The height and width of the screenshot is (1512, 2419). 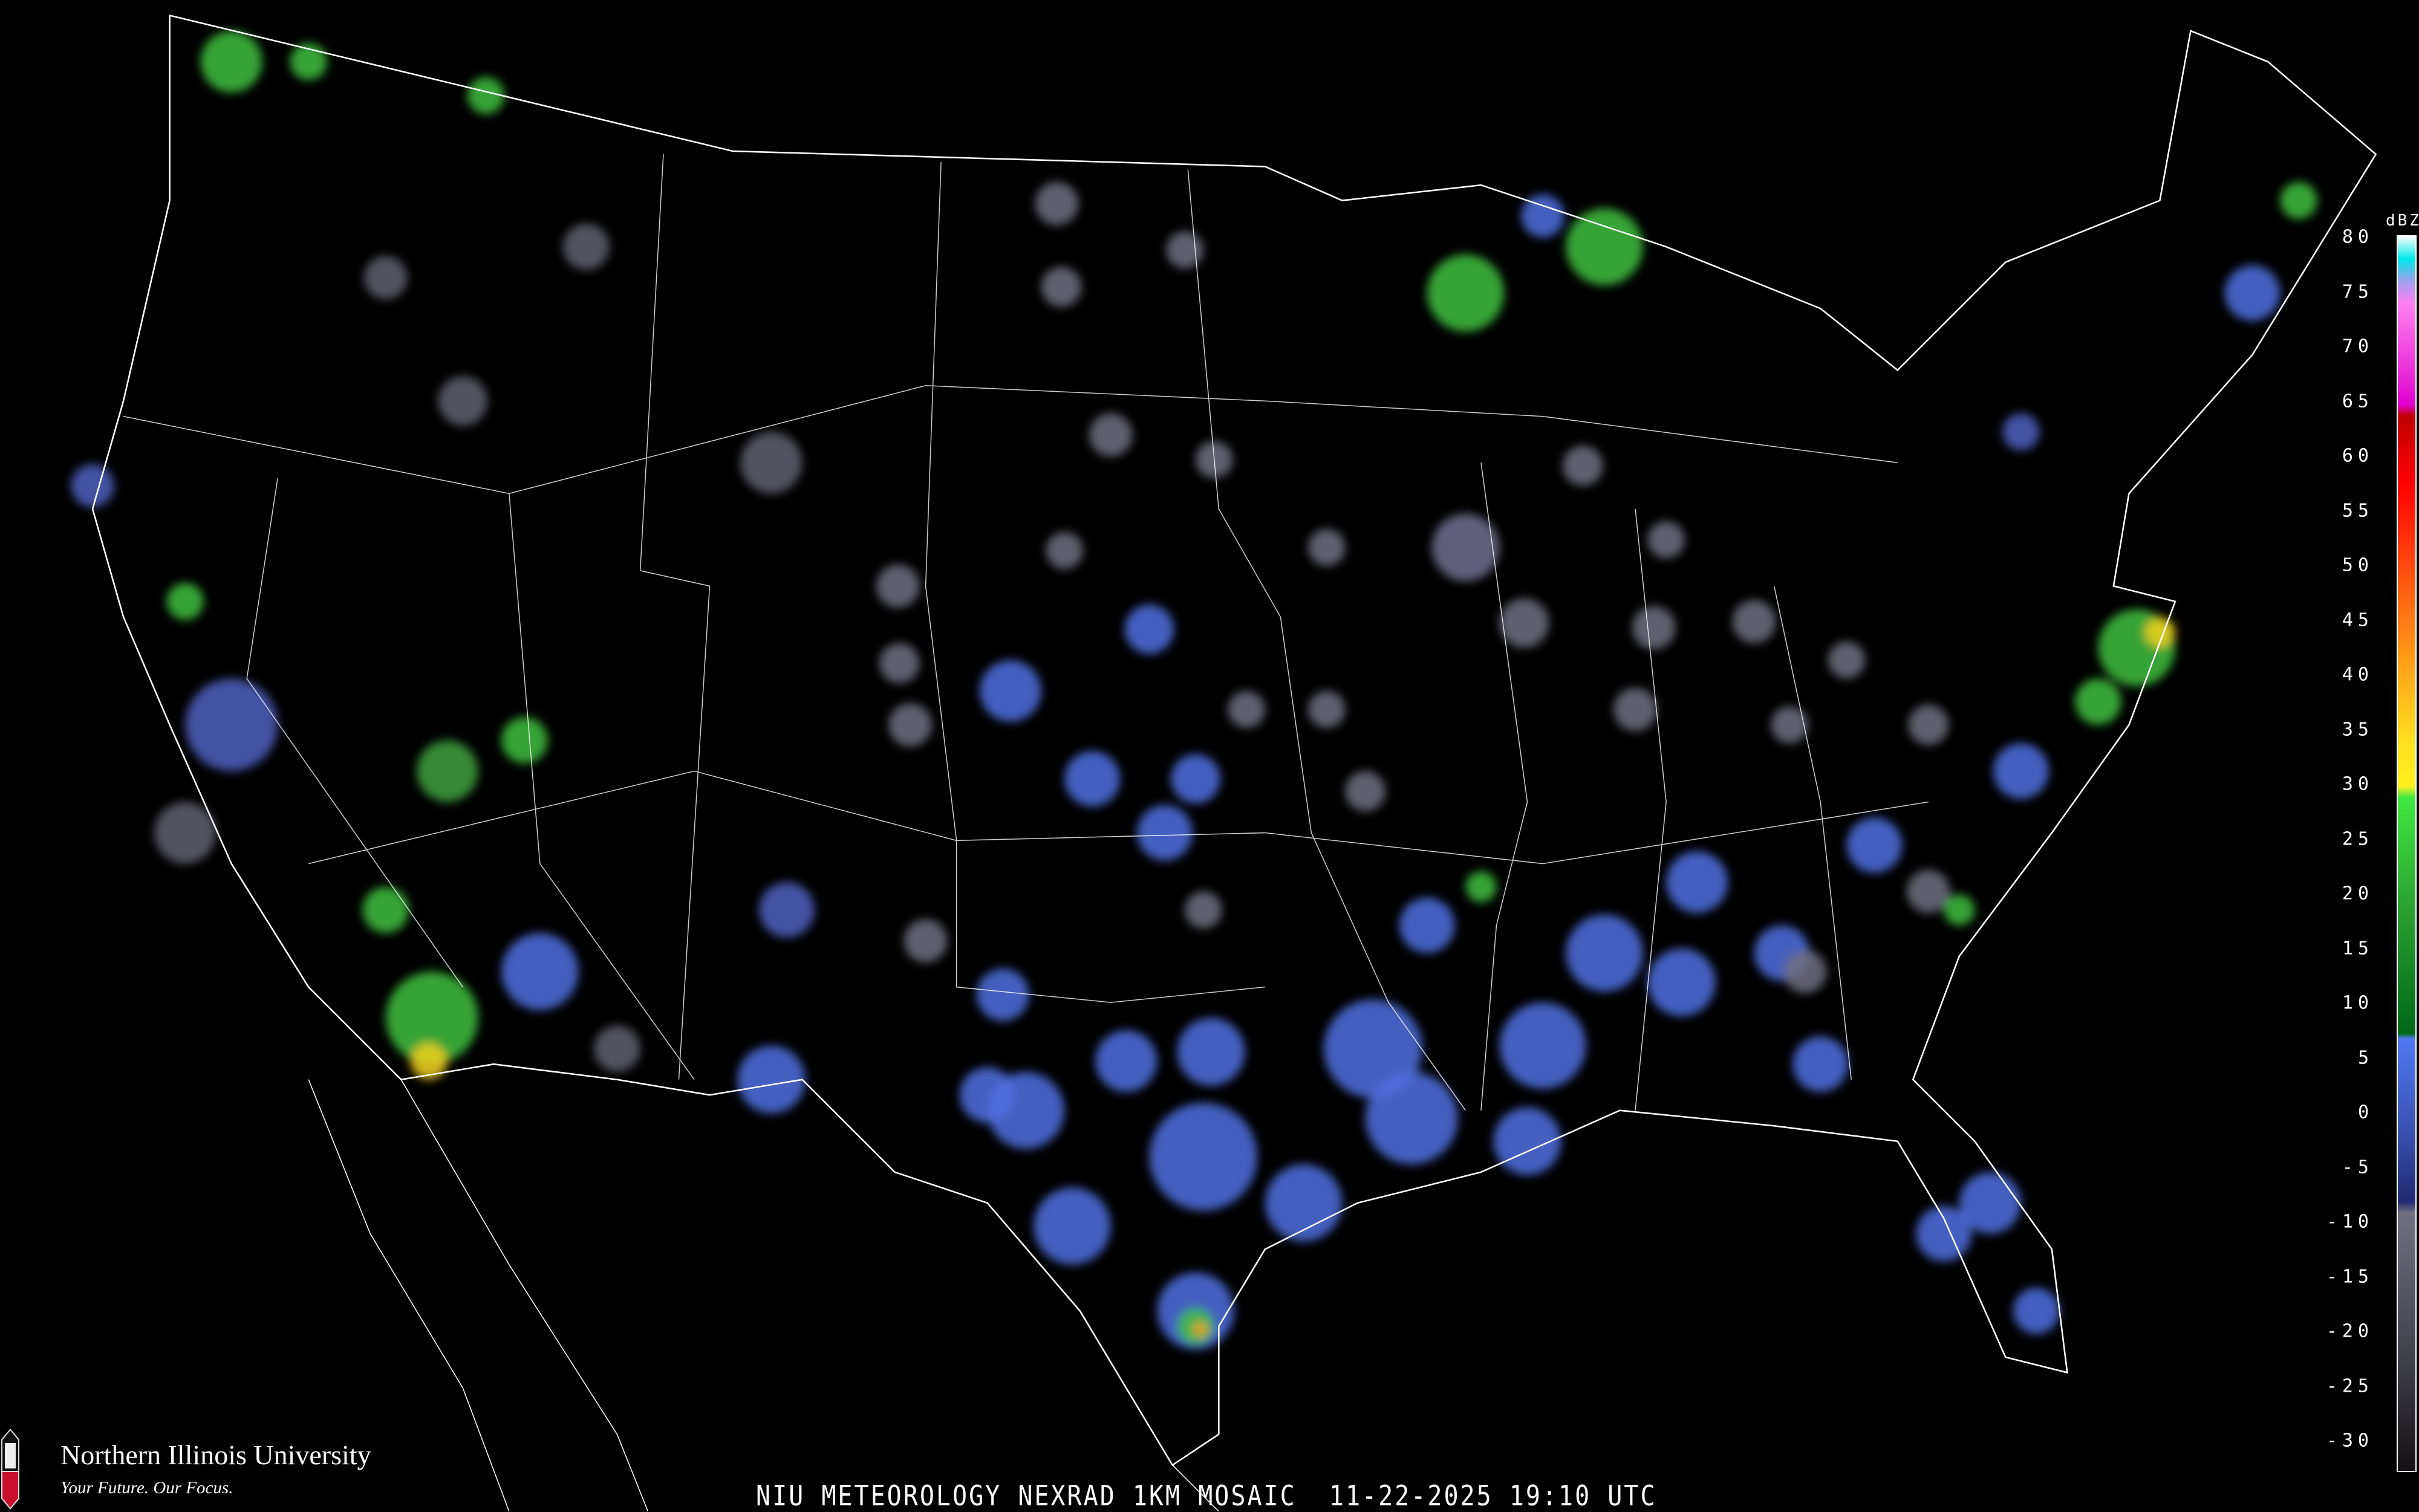 I want to click on legend-tick-label: 80, so click(x=2358, y=237).